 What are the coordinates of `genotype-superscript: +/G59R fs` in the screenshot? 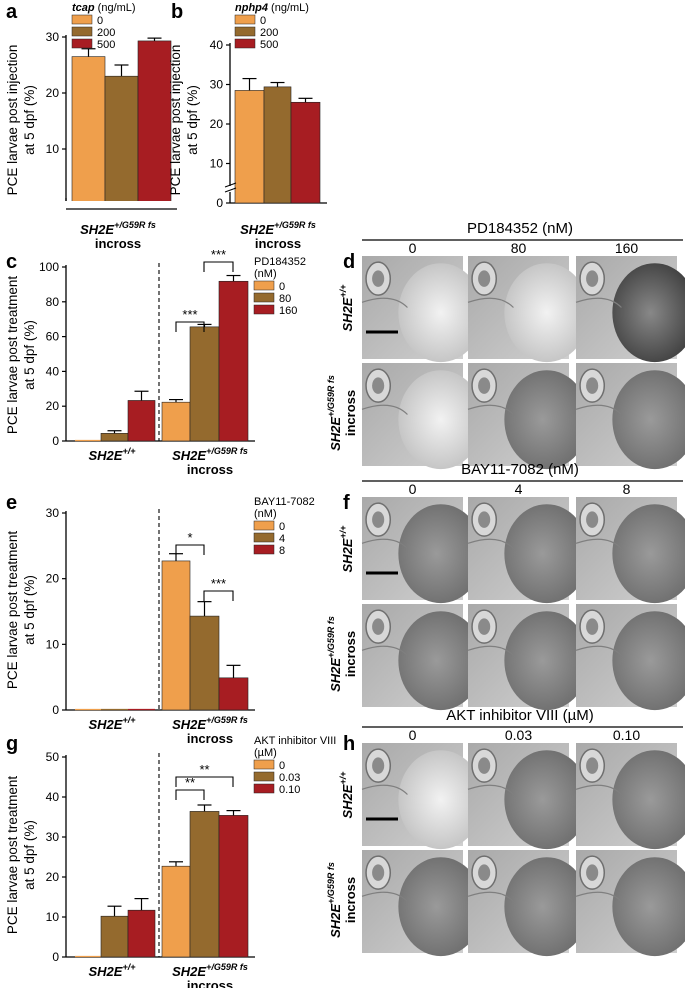 It's located at (227, 967).